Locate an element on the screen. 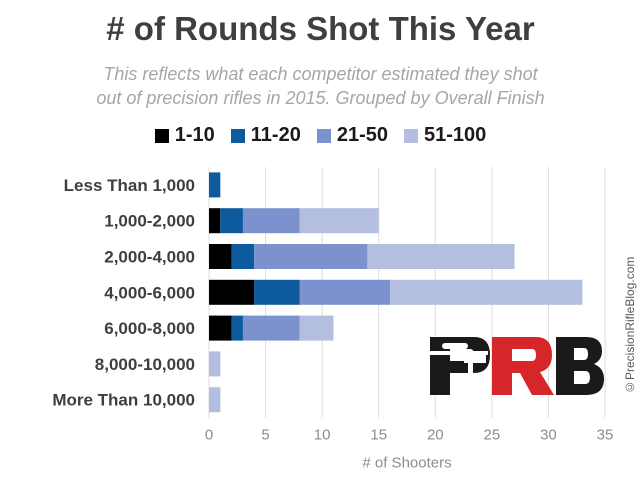 The image size is (641, 478). x-tick-label: 30 is located at coordinates (548, 435).